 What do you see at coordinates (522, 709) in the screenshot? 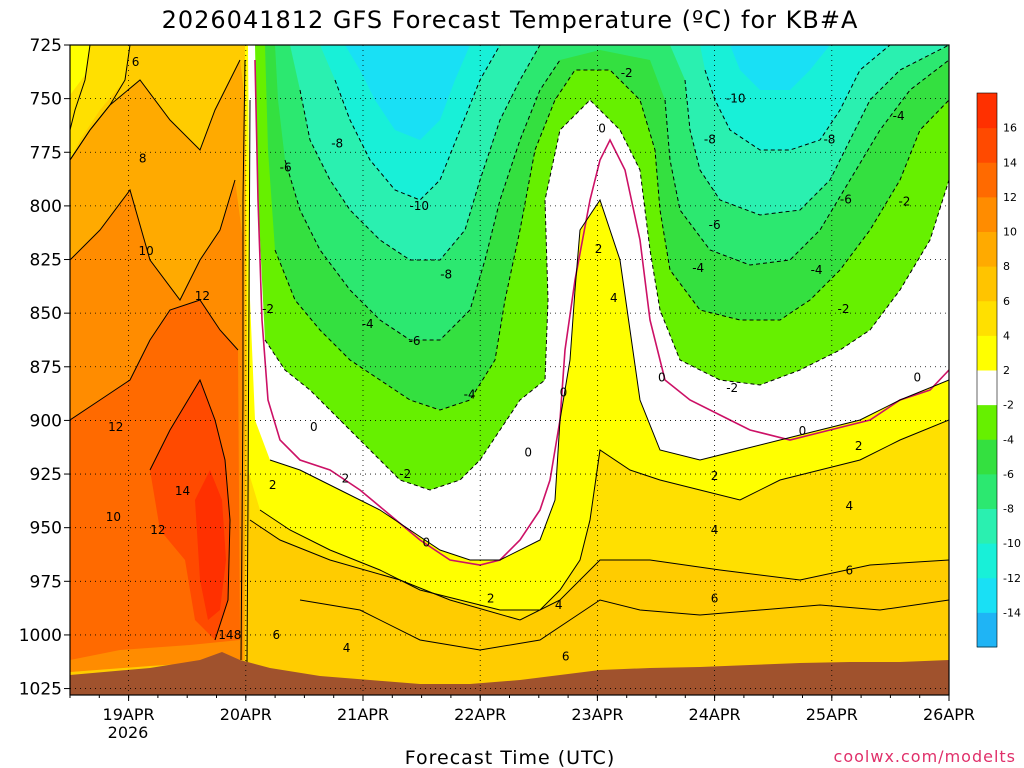
I see `x-axis: 19APR 20APR 21APR 22APR 23APR 24APR 25APR 26APR` at bounding box center [522, 709].